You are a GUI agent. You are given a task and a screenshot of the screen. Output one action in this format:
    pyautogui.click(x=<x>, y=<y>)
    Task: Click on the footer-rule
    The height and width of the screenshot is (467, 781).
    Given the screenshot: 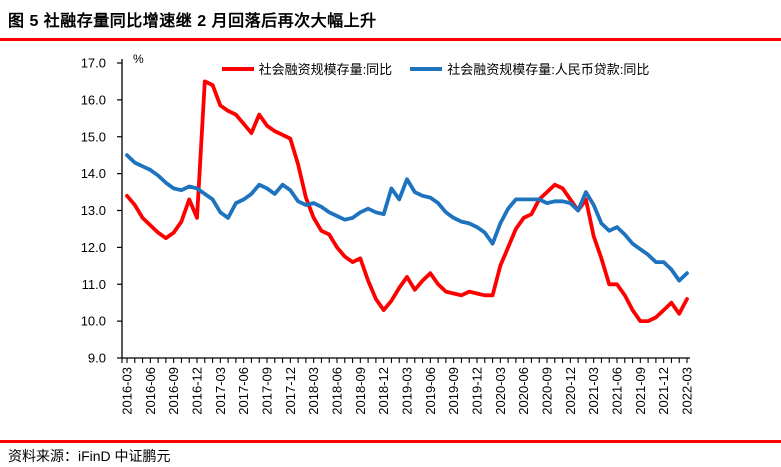 What is the action you would take?
    pyautogui.click(x=390, y=441)
    